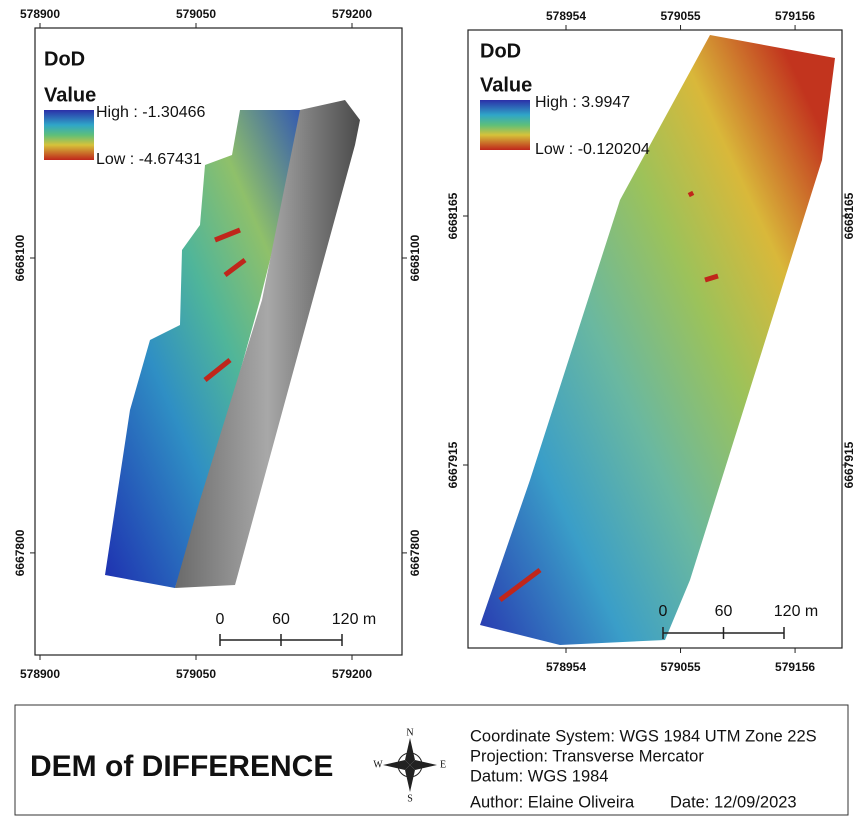 The width and height of the screenshot is (858, 829). I want to click on datum: Datum: WGS 1984, so click(539, 776).